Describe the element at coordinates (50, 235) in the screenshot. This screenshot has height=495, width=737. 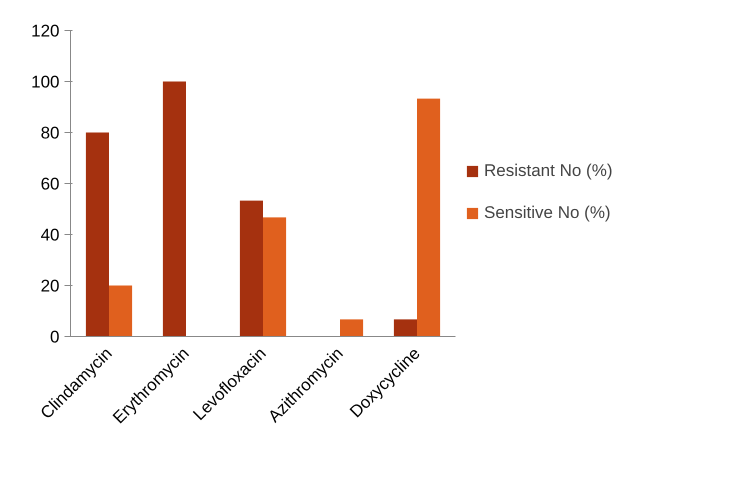
I see `y-tick-label: 40` at that location.